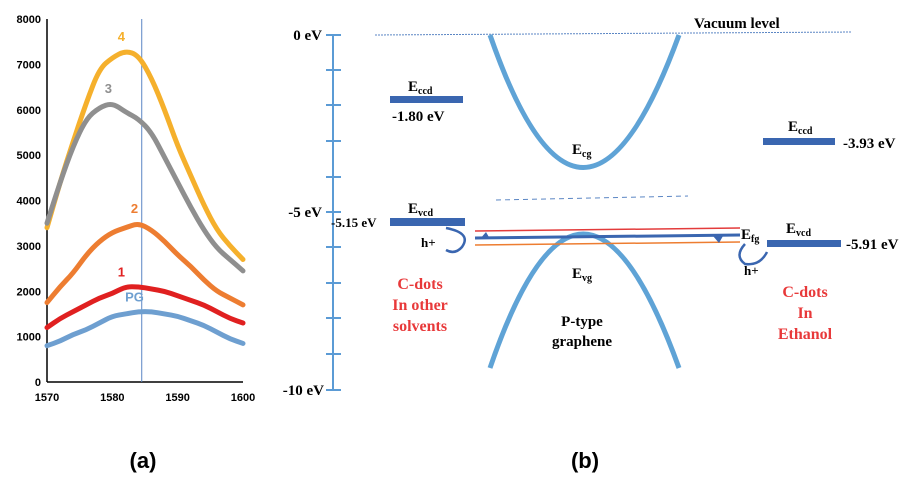 Image resolution: width=919 pixels, height=477 pixels. I want to click on x-tick-label: 1570, so click(47, 398).